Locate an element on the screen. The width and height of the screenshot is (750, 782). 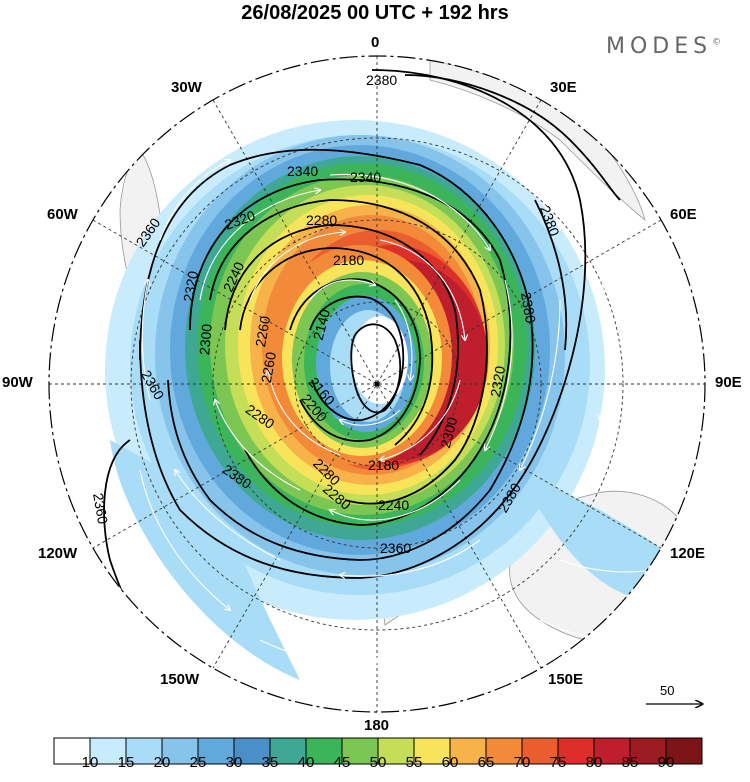
colorbar-tick-label: 10 is located at coordinates (90, 762).